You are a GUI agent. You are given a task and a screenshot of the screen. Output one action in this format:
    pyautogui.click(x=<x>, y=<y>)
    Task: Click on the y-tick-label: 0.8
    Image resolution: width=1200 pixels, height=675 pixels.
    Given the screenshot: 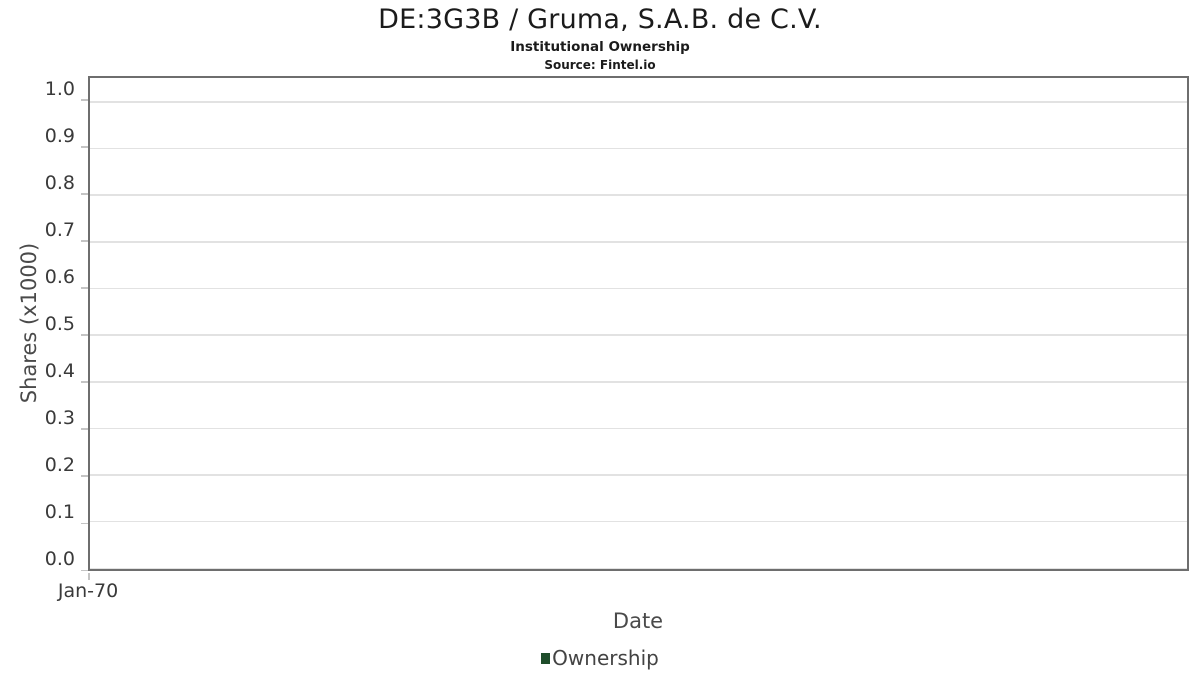 What is the action you would take?
    pyautogui.click(x=59, y=182)
    